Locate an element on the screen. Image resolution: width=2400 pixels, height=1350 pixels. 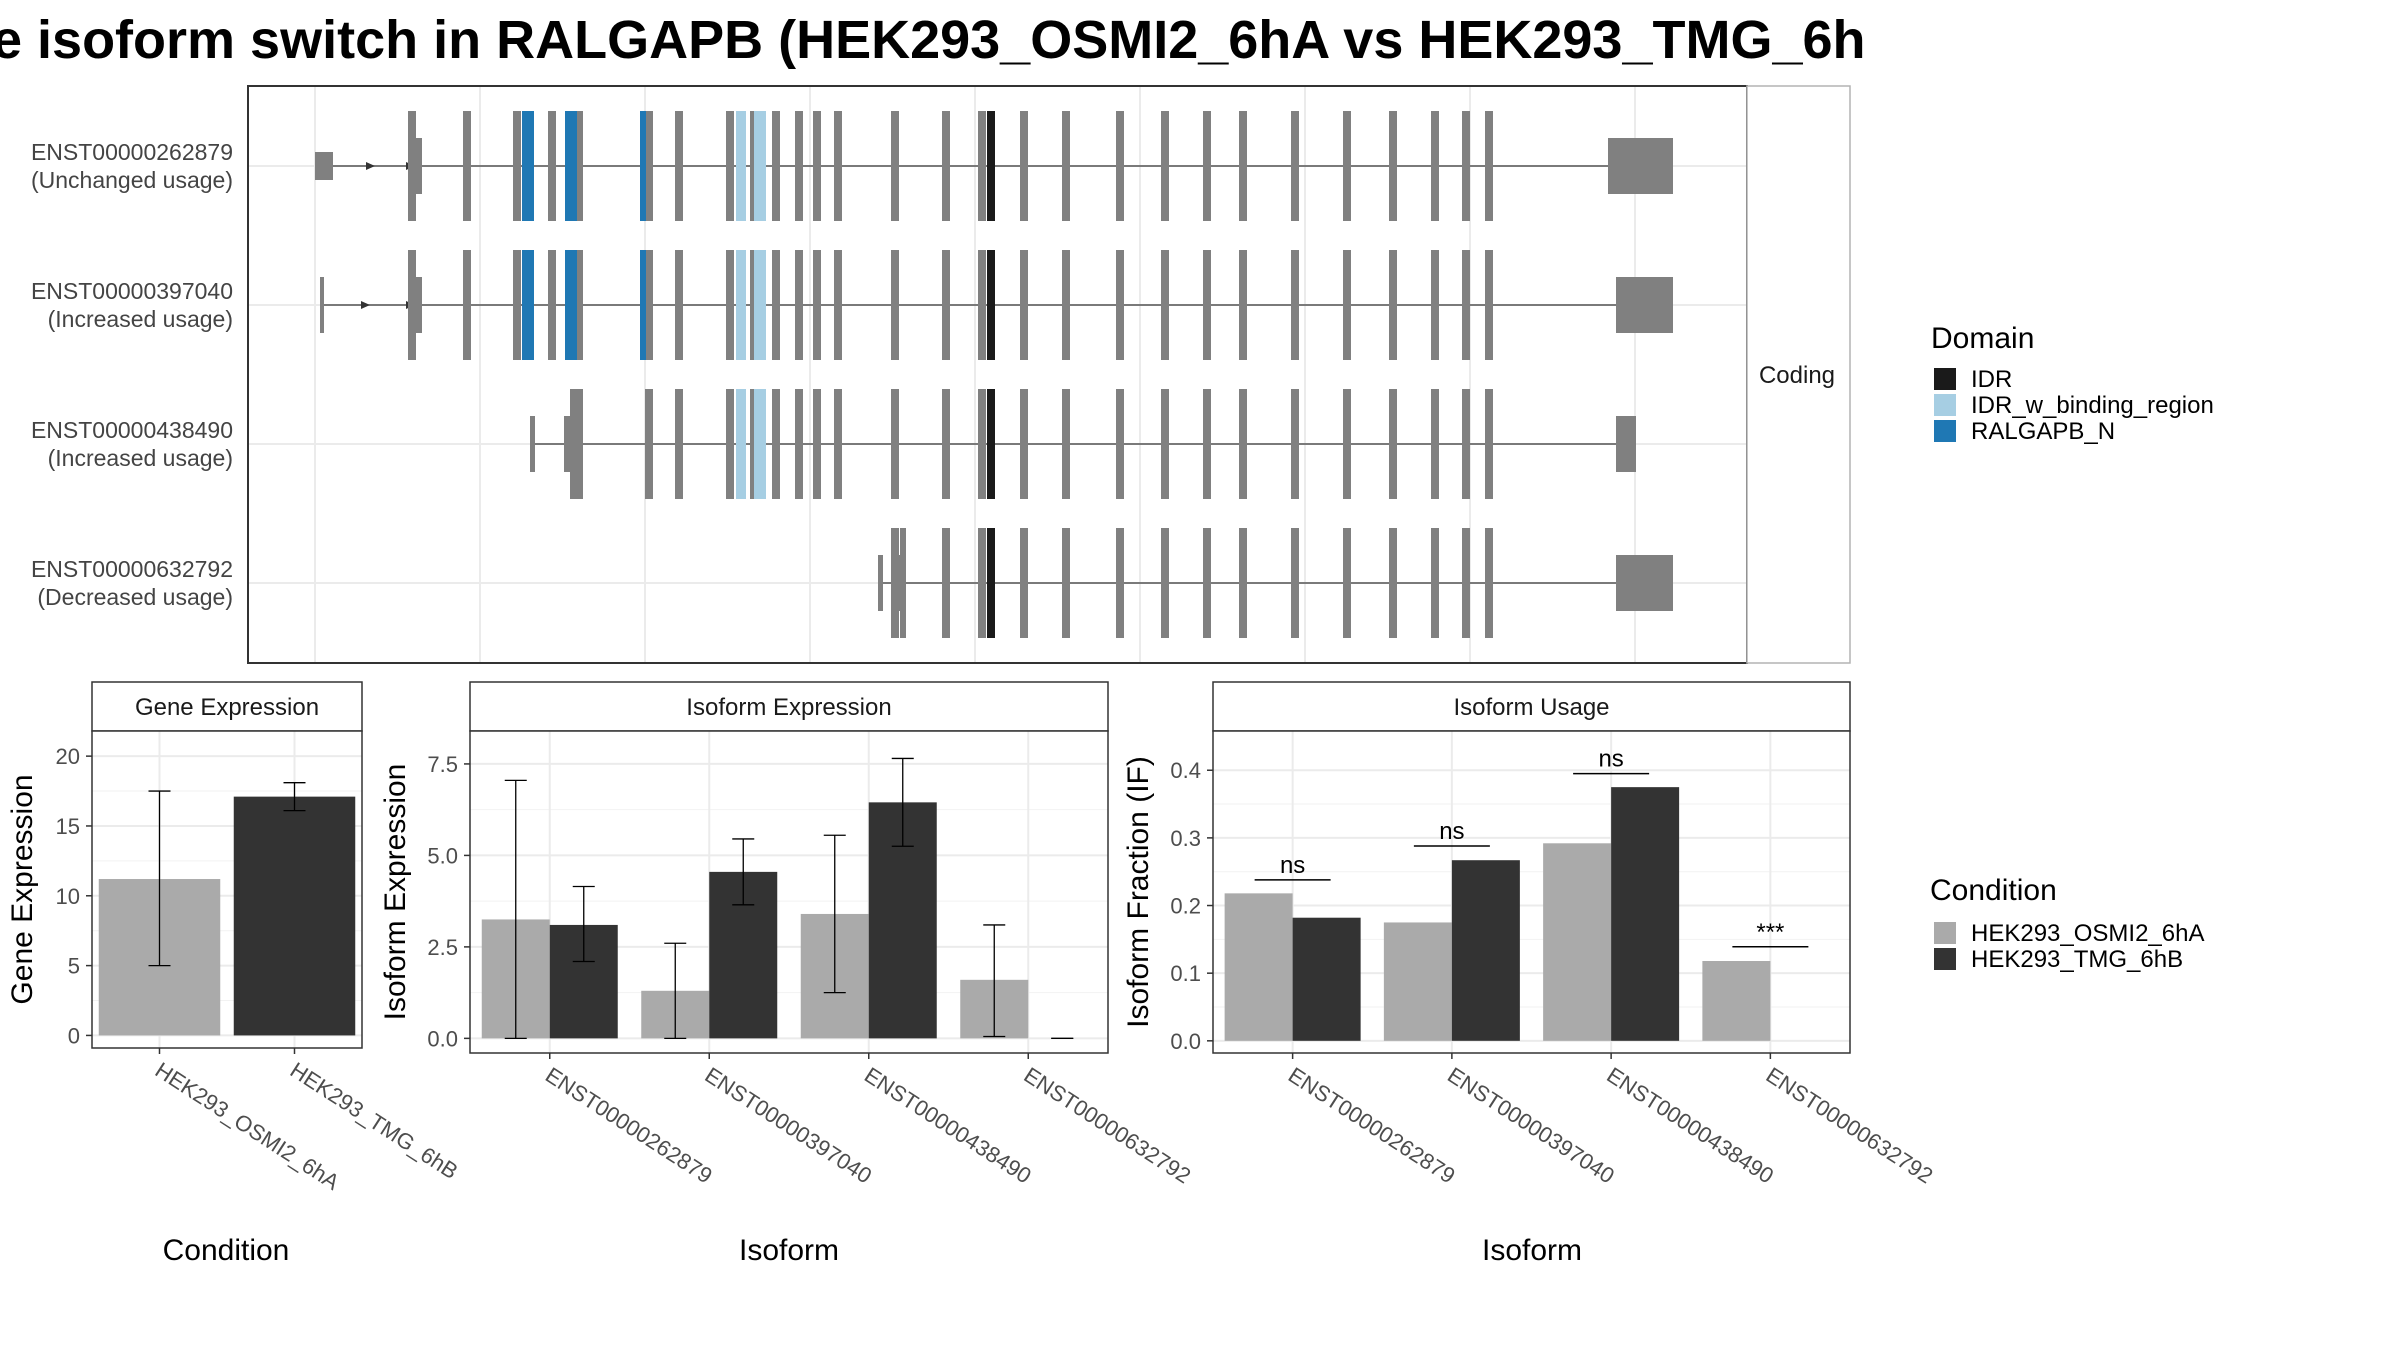
transcript-id-label: ENST00000632792 is located at coordinates (132, 569).